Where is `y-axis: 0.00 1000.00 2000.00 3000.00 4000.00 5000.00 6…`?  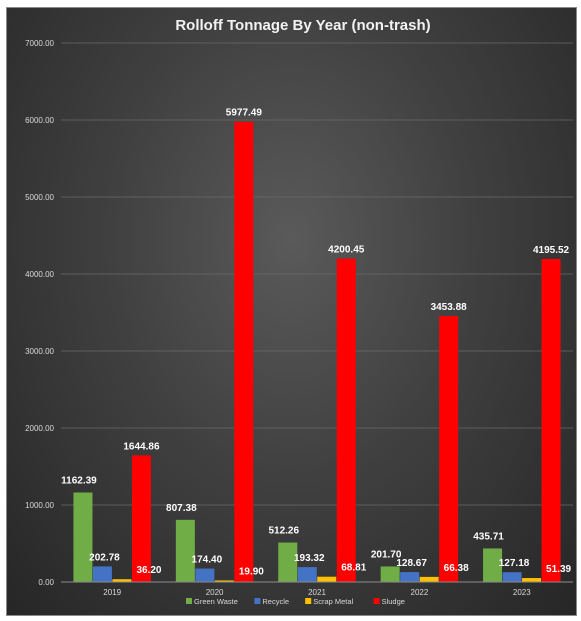 y-axis: 0.00 1000.00 2000.00 3000.00 4000.00 5000.00 6… is located at coordinates (39, 313).